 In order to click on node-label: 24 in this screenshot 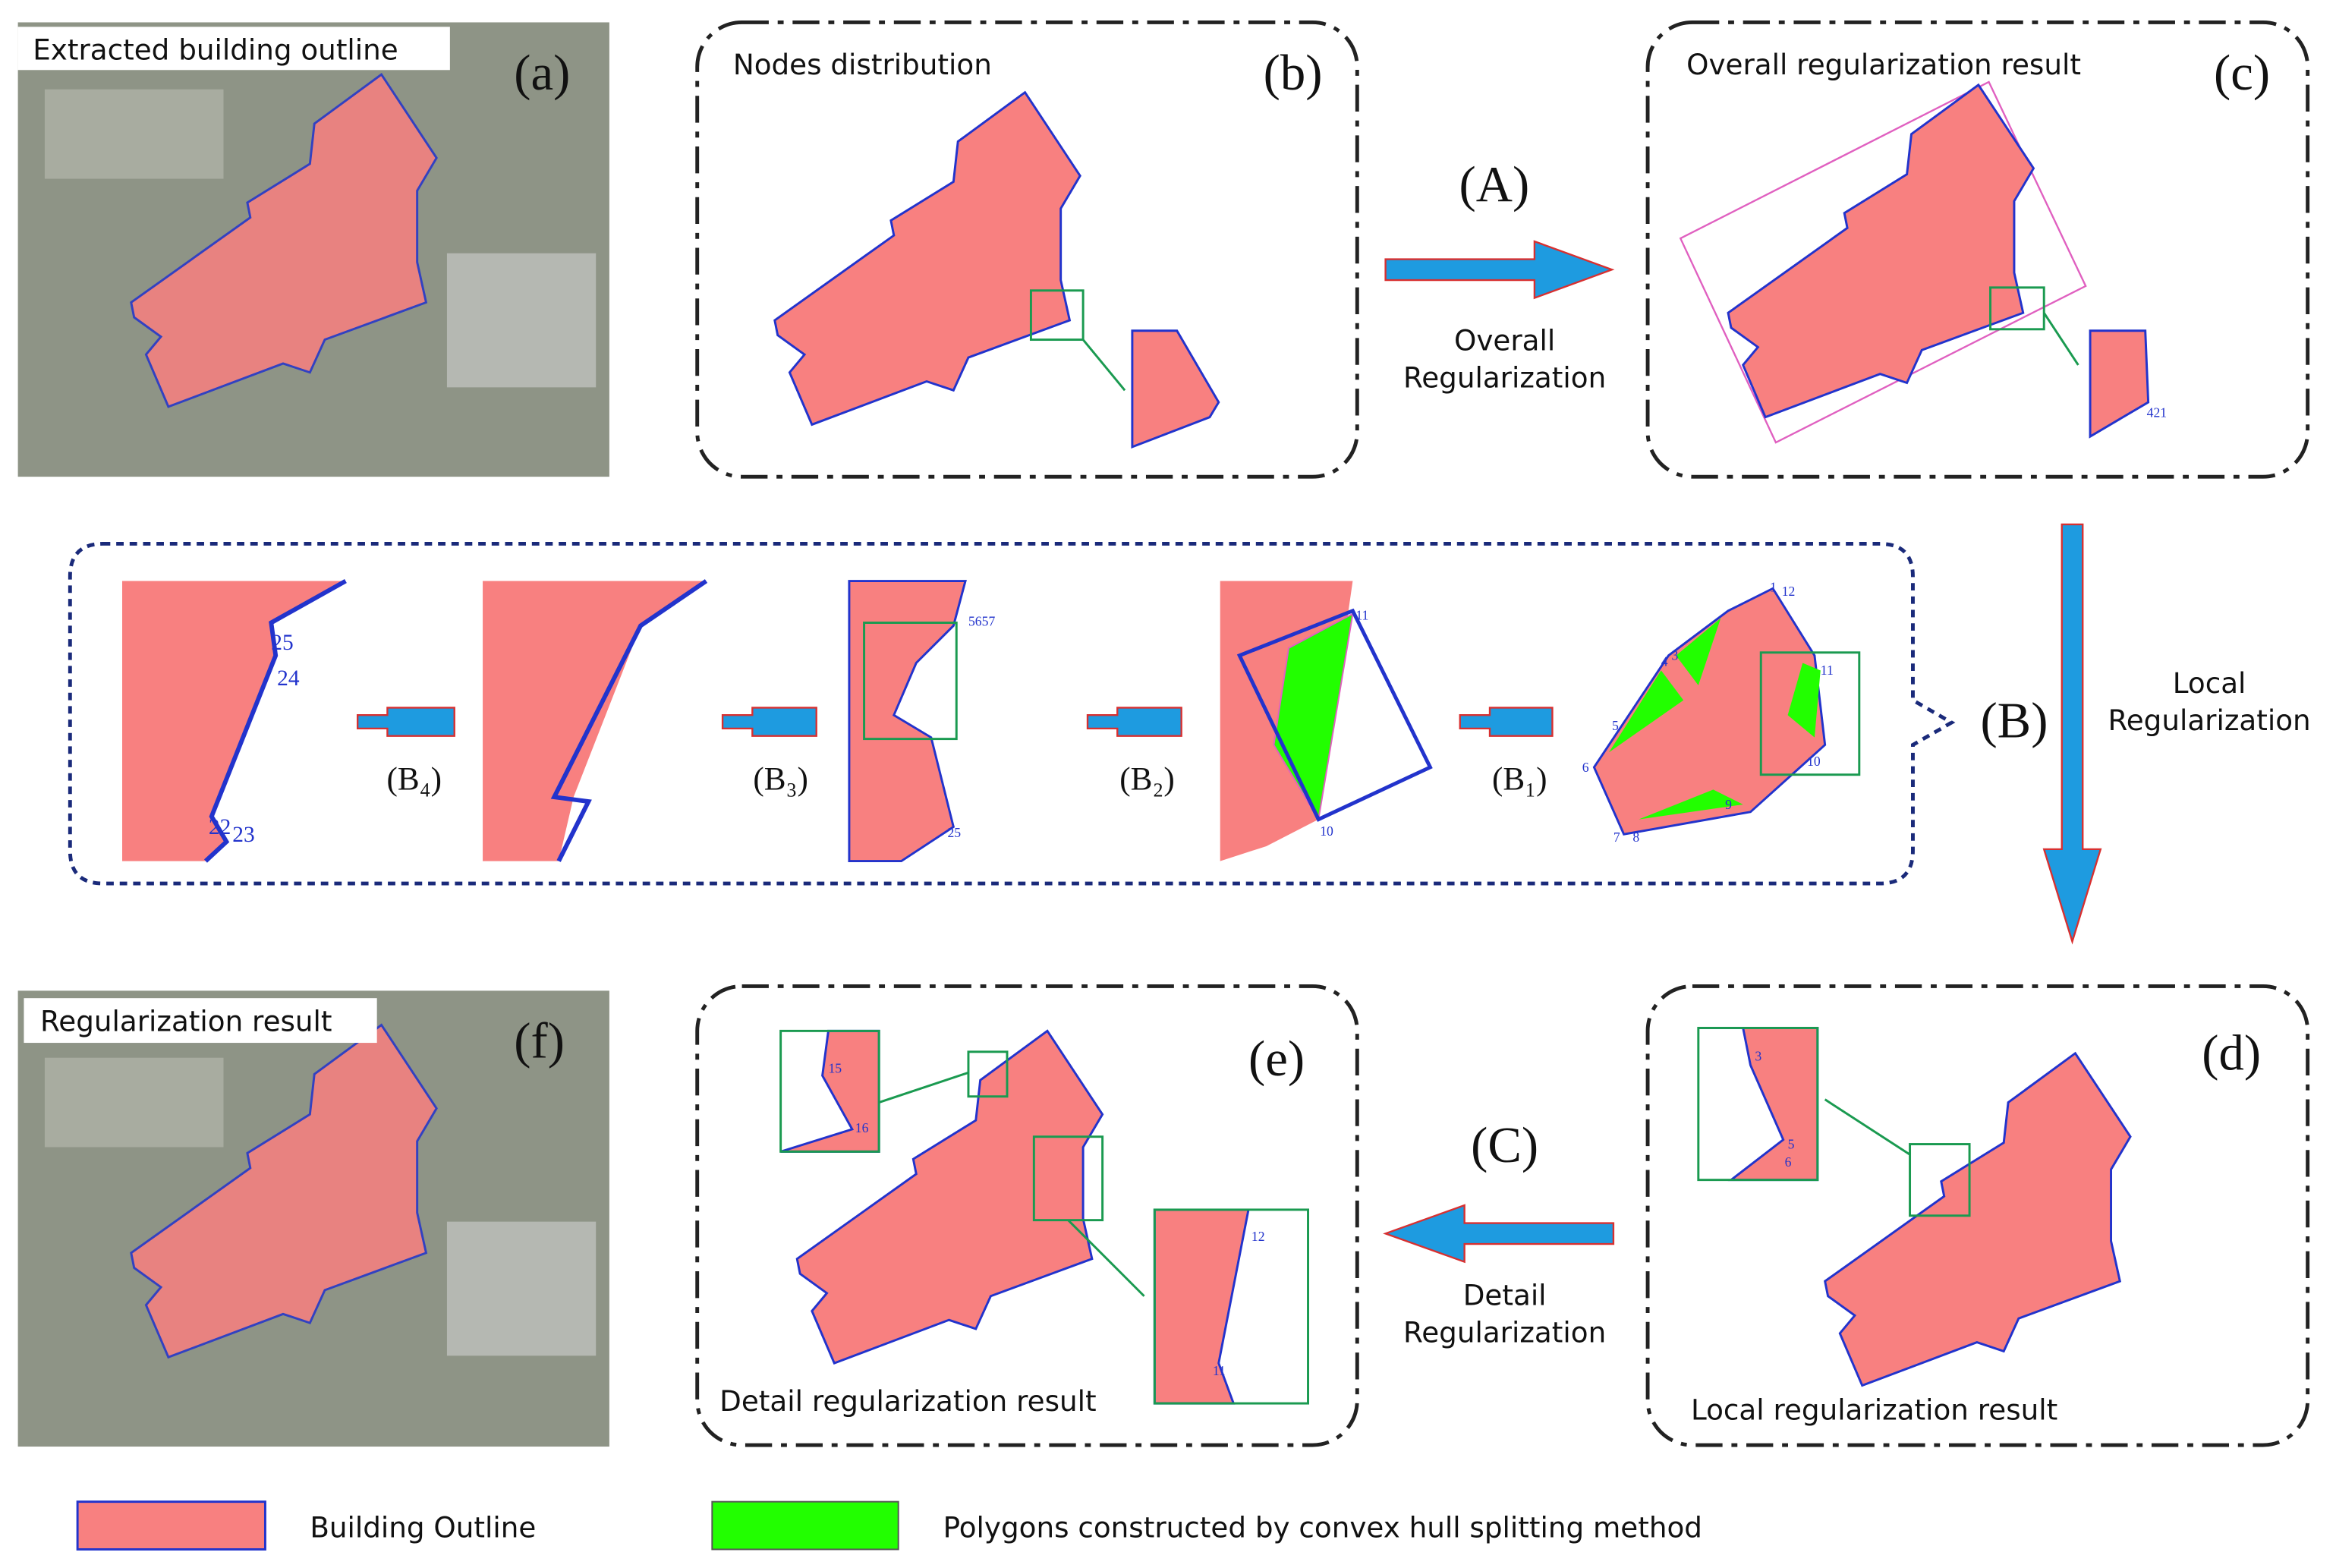, I will do `click(288, 678)`.